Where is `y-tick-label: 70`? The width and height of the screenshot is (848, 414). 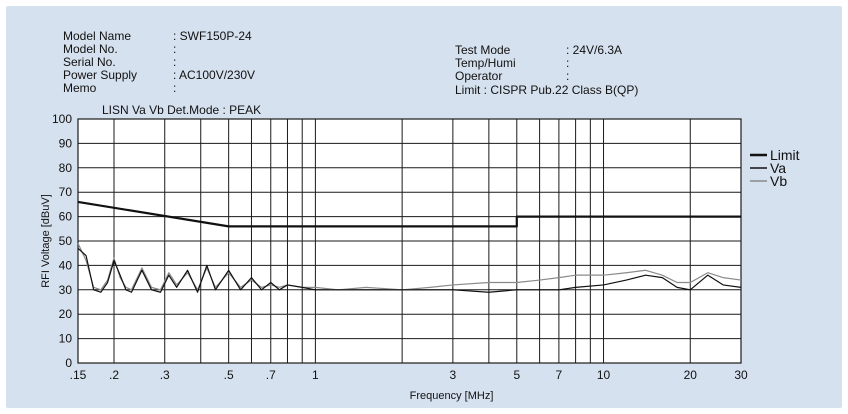 y-tick-label: 70 is located at coordinates (66, 192).